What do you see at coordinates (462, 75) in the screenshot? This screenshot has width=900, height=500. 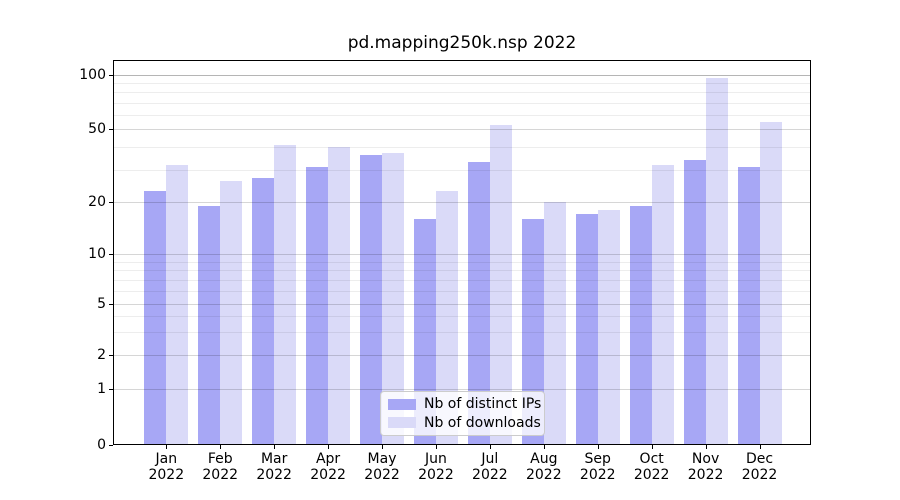 I see `major-gridline` at bounding box center [462, 75].